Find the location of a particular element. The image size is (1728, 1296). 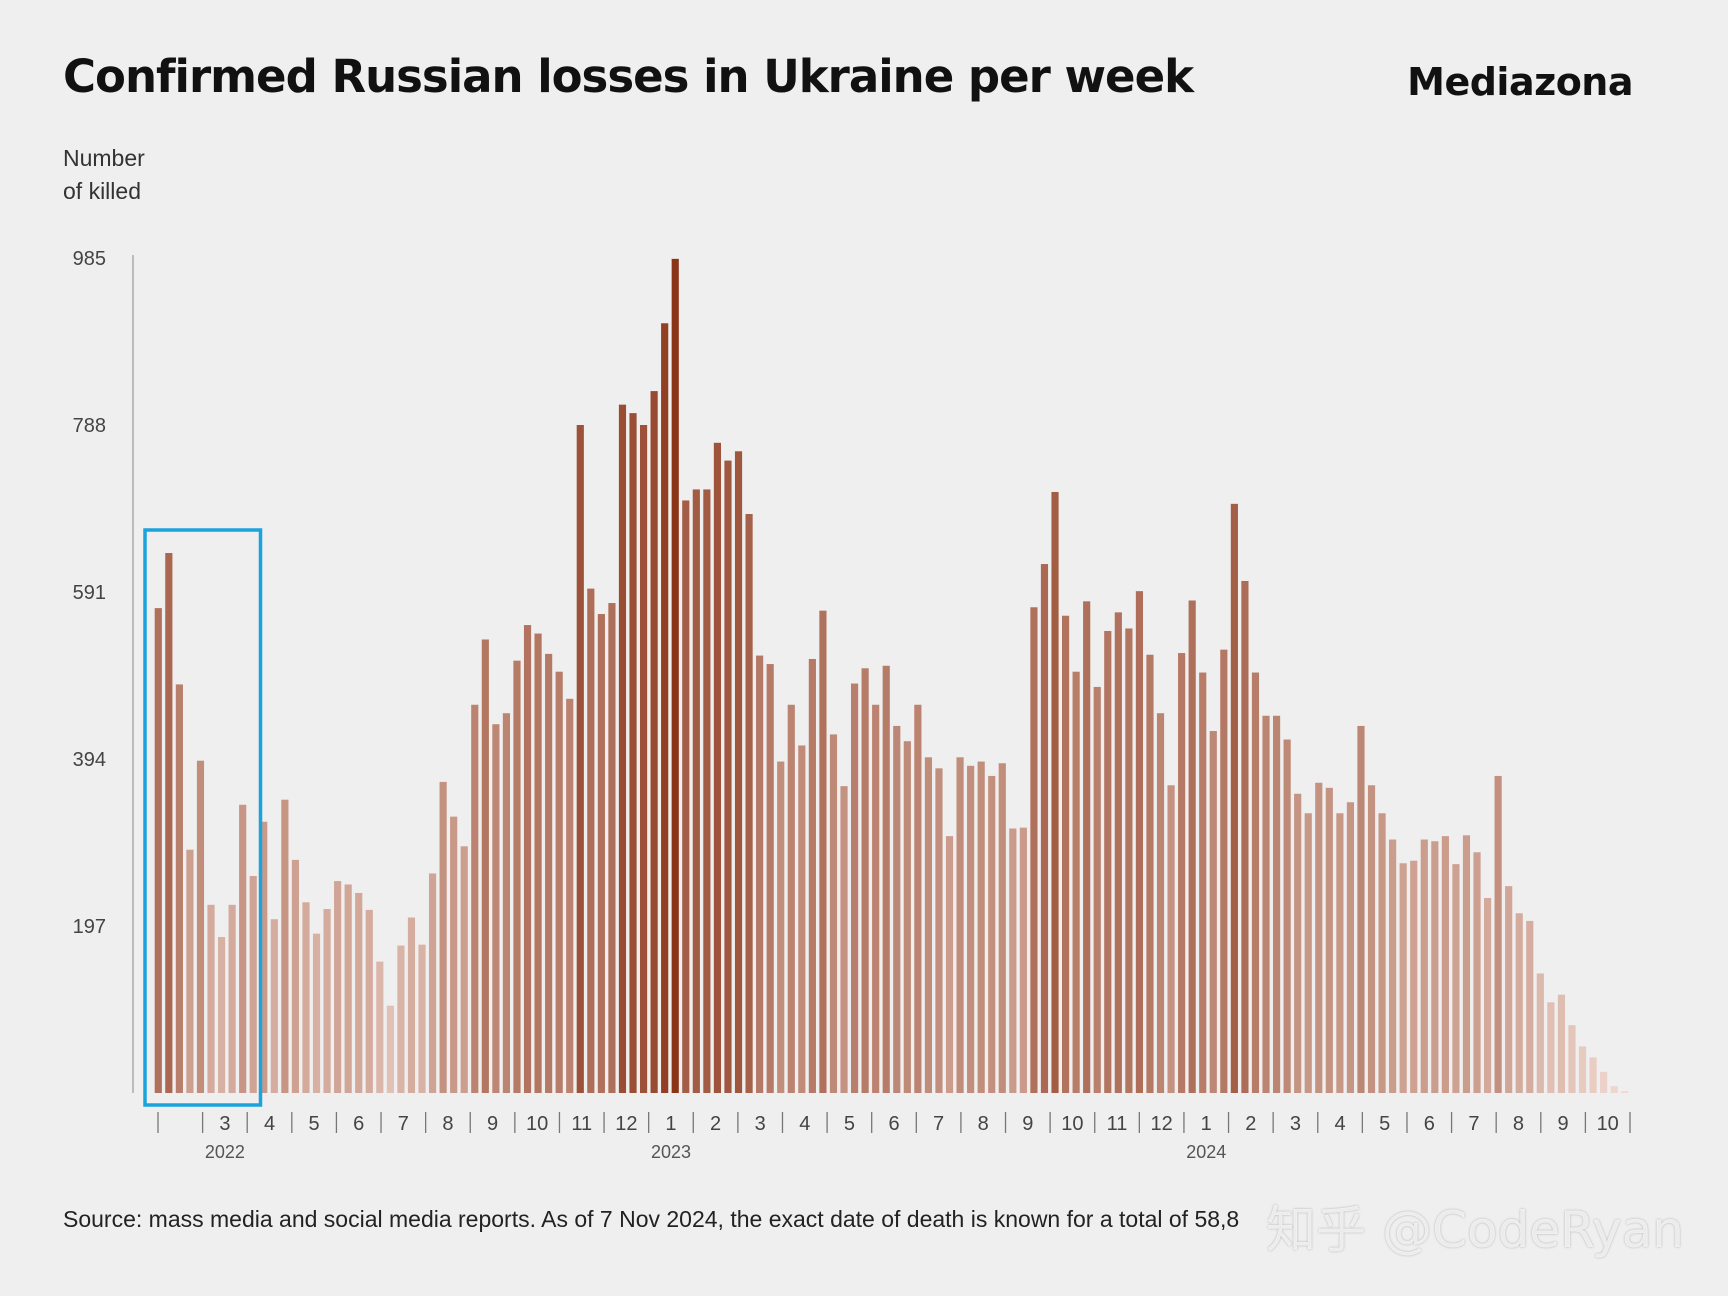

x-tick-label: 9 is located at coordinates (1563, 1124).